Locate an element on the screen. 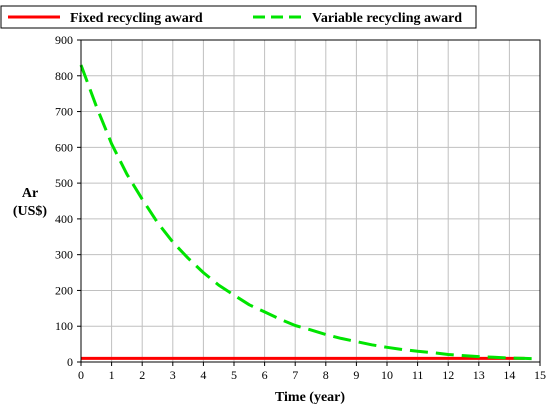 The height and width of the screenshot is (414, 550). x-tick-label: 0 is located at coordinates (81, 375).